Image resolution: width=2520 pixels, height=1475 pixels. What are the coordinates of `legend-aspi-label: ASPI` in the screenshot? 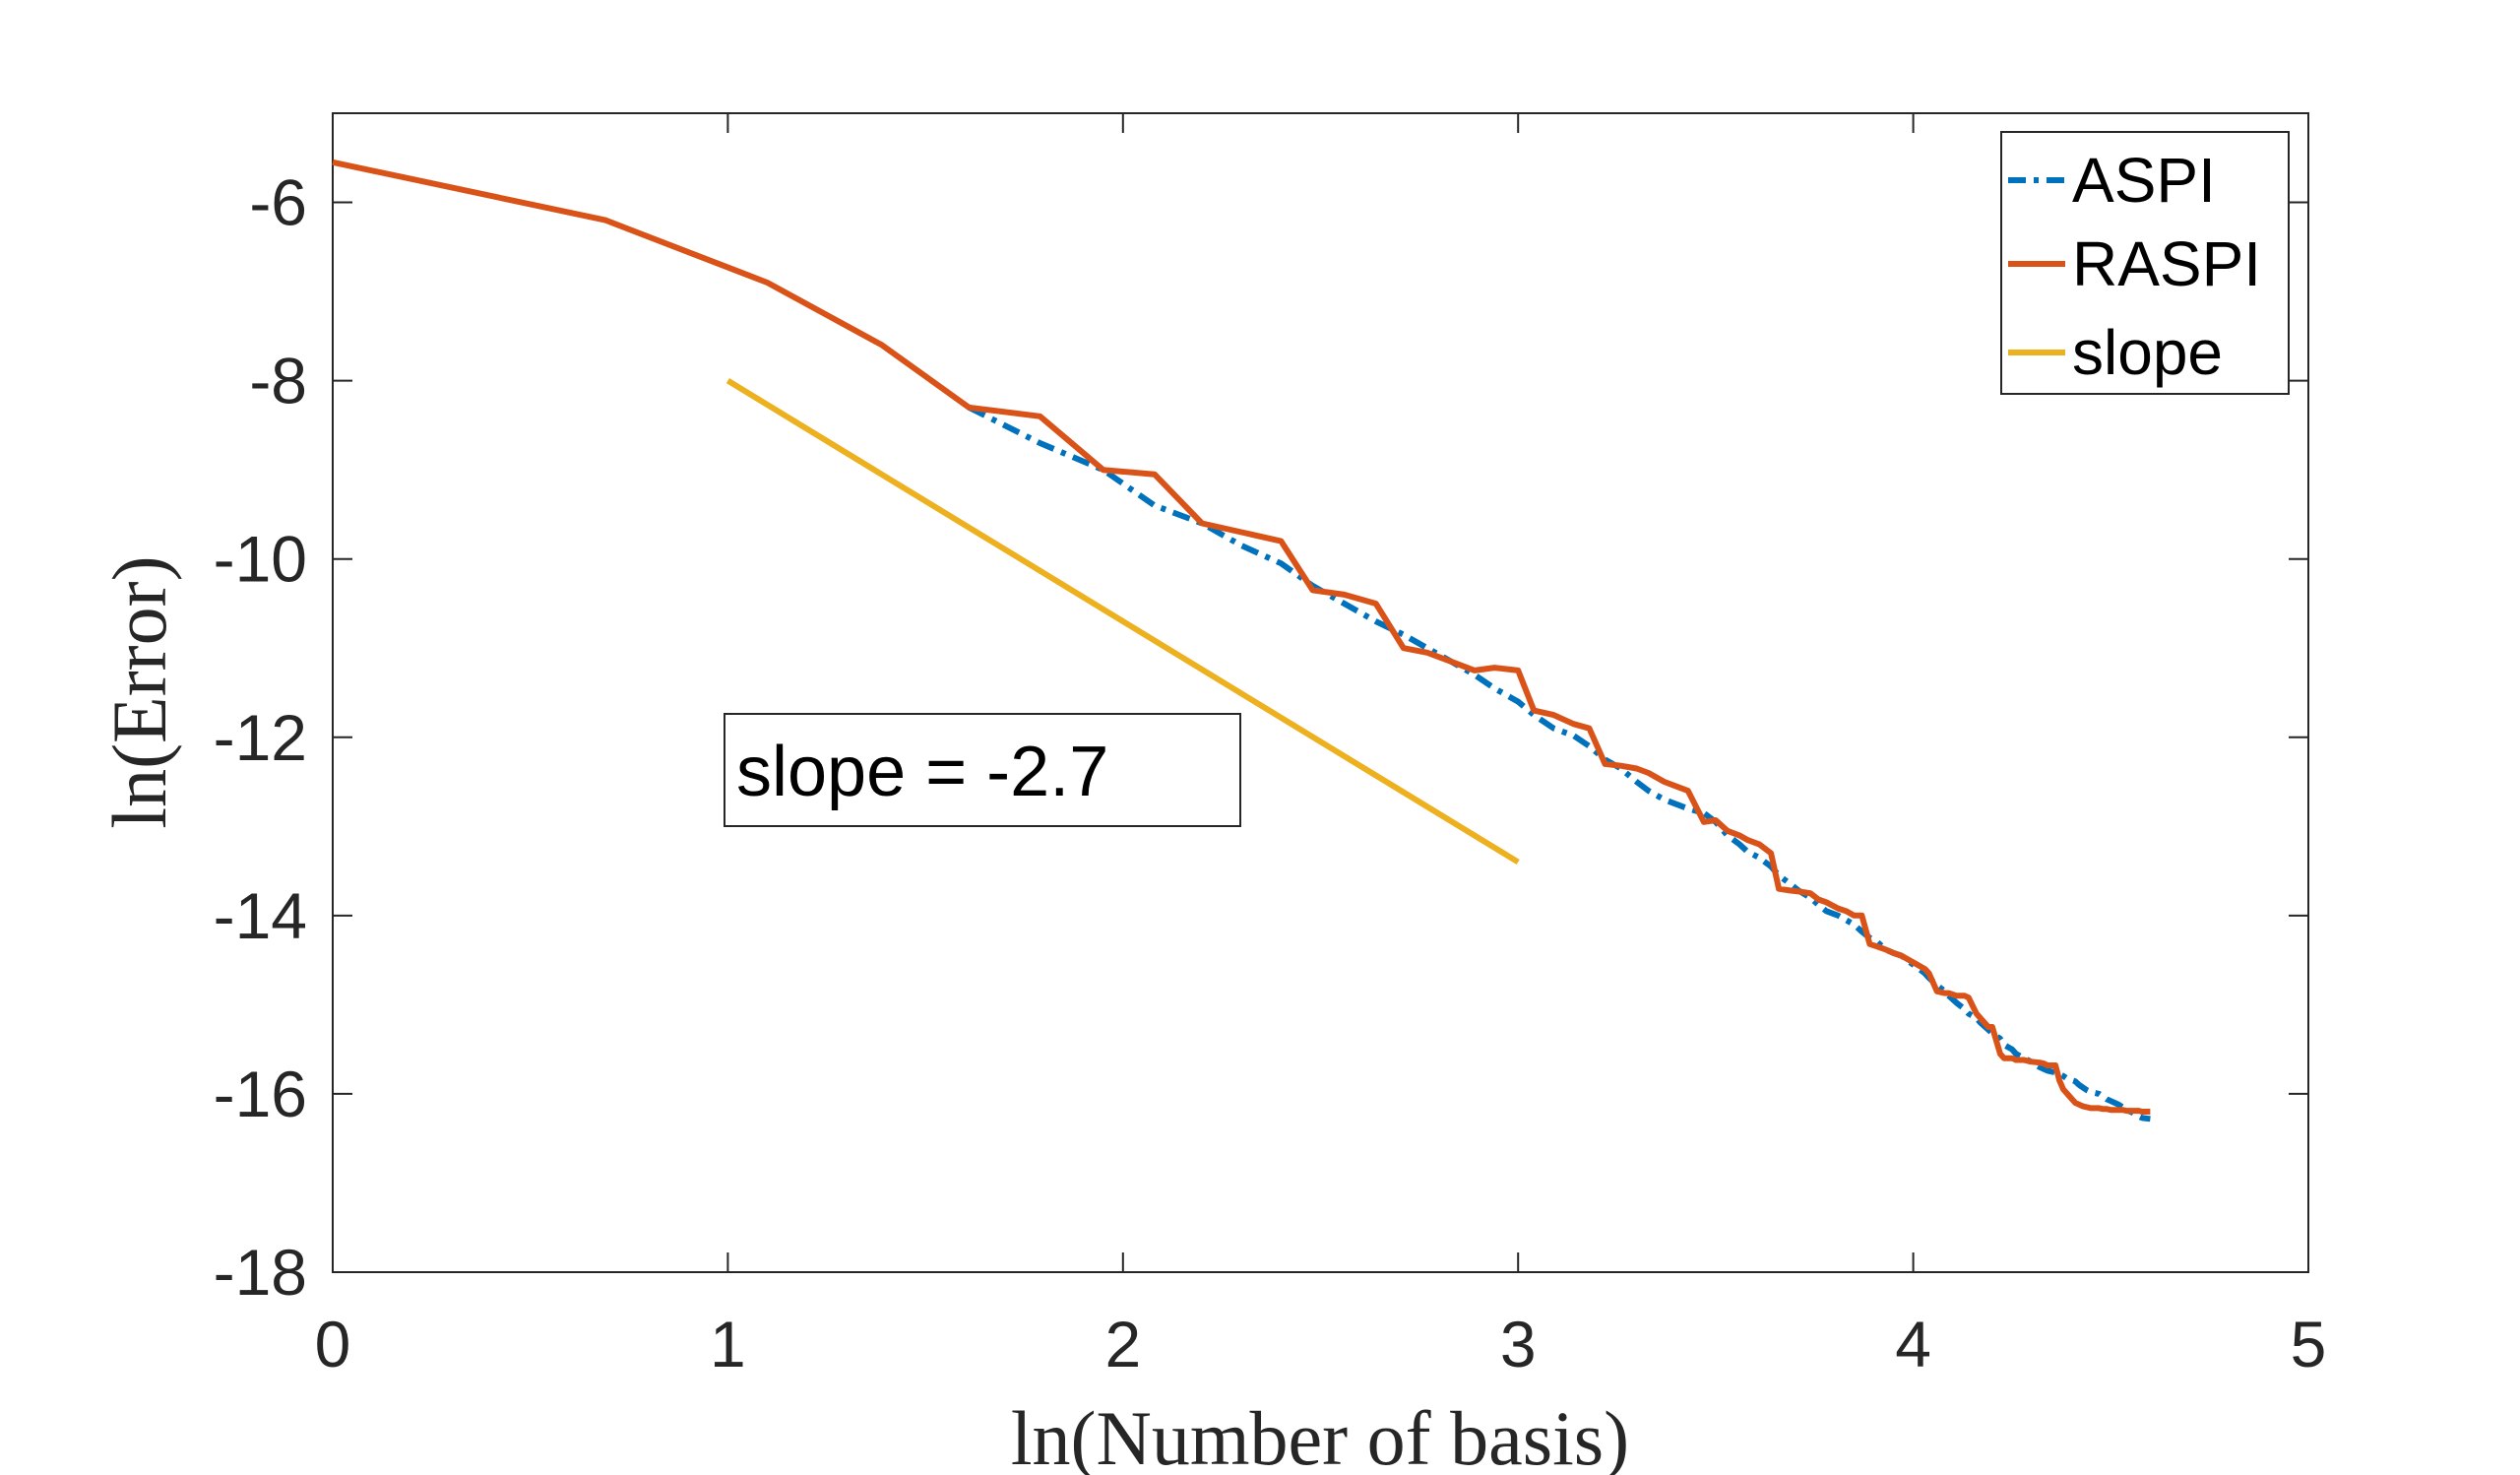 It's located at (2144, 180).